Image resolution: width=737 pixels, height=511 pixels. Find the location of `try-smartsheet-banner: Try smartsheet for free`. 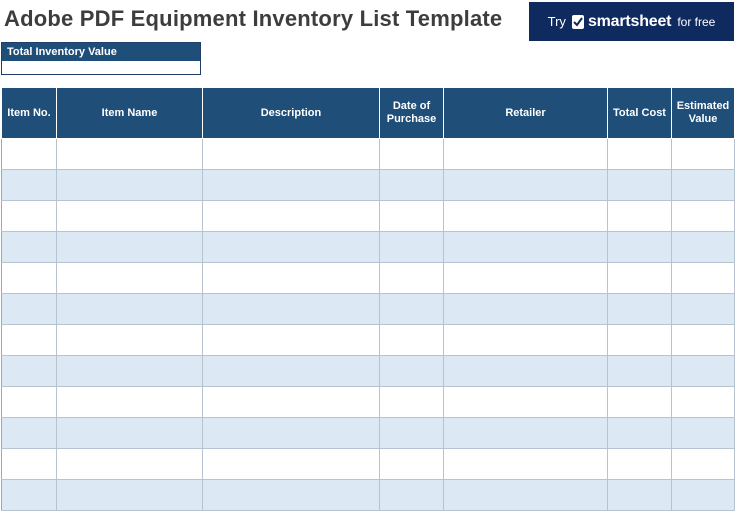

try-smartsheet-banner: Try smartsheet for free is located at coordinates (631, 21).